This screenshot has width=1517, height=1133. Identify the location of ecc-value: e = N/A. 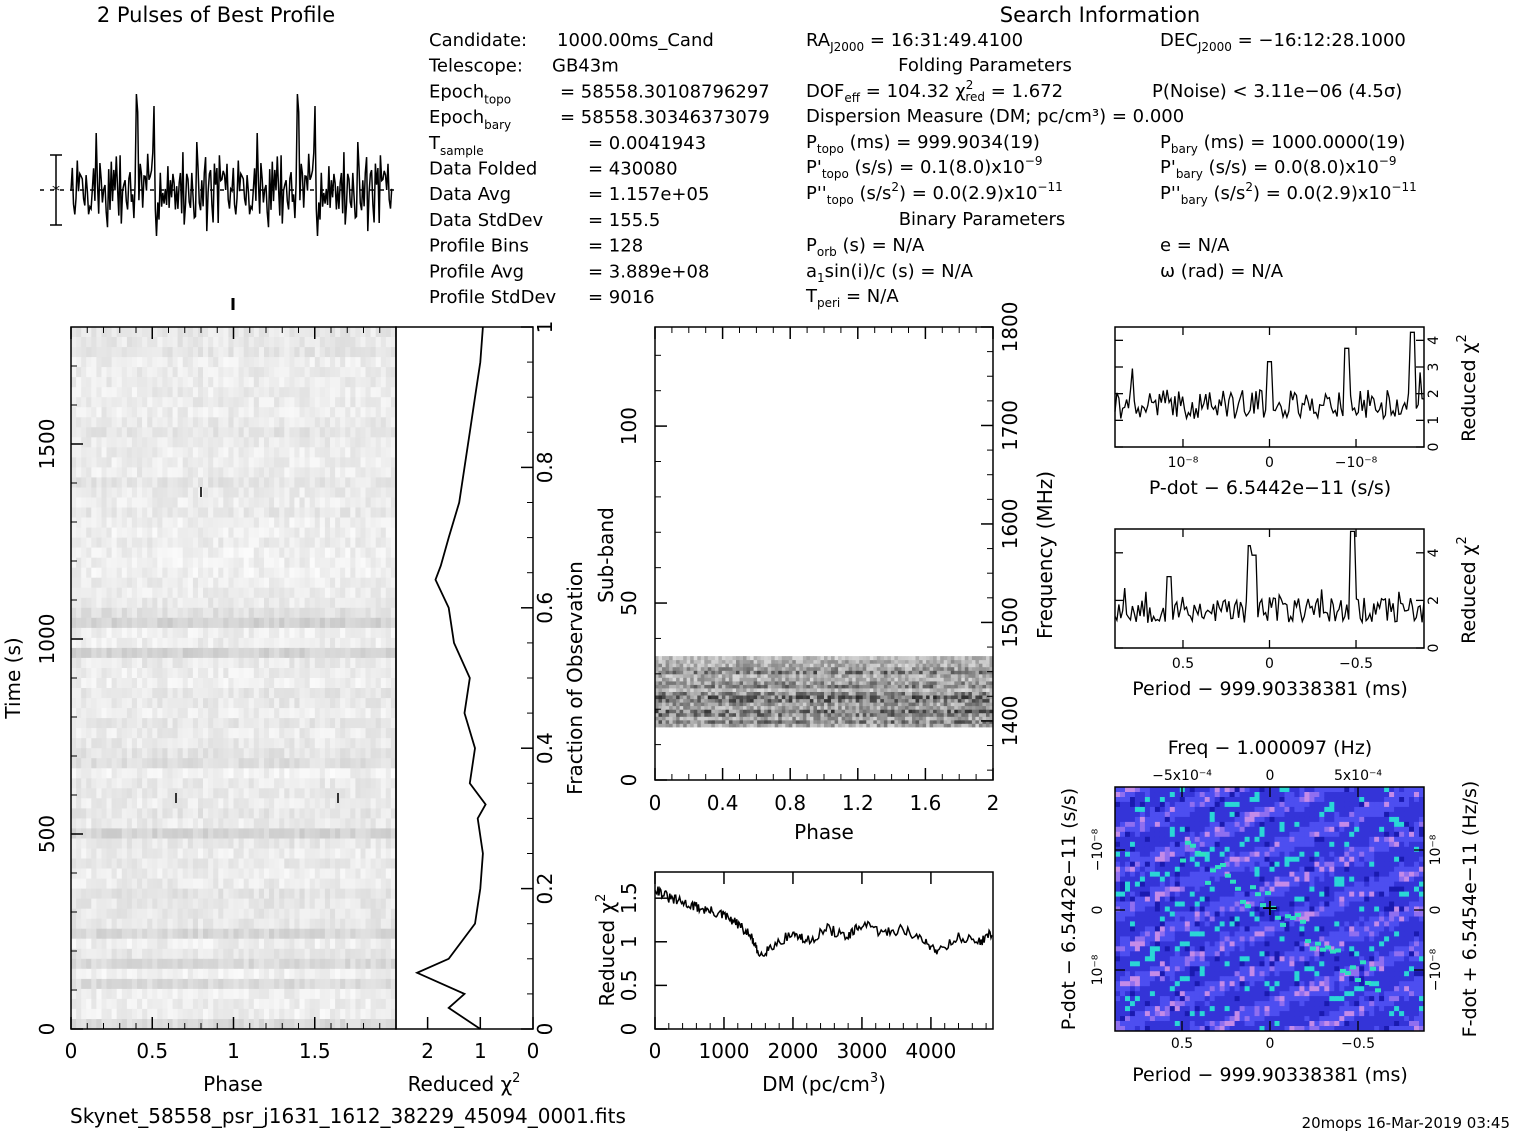
(1195, 245).